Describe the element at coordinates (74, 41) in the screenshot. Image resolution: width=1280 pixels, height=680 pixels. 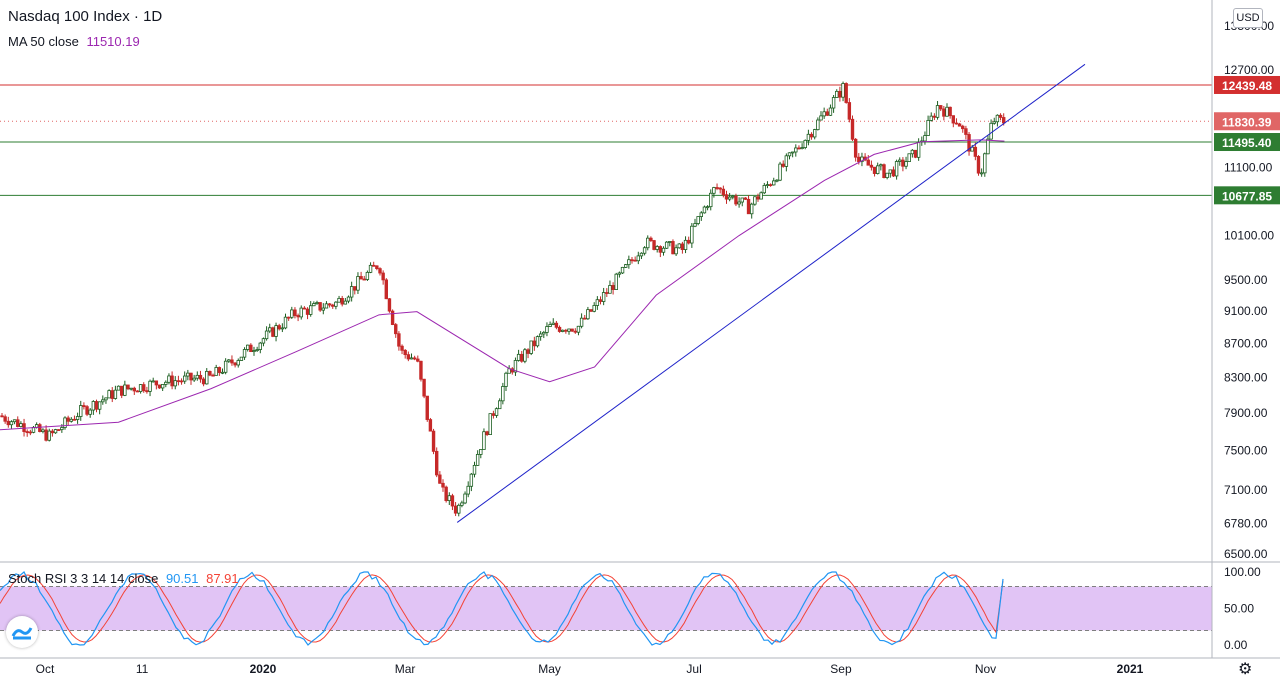
I see `ma-legend: MA 50 close 11510.19` at that location.